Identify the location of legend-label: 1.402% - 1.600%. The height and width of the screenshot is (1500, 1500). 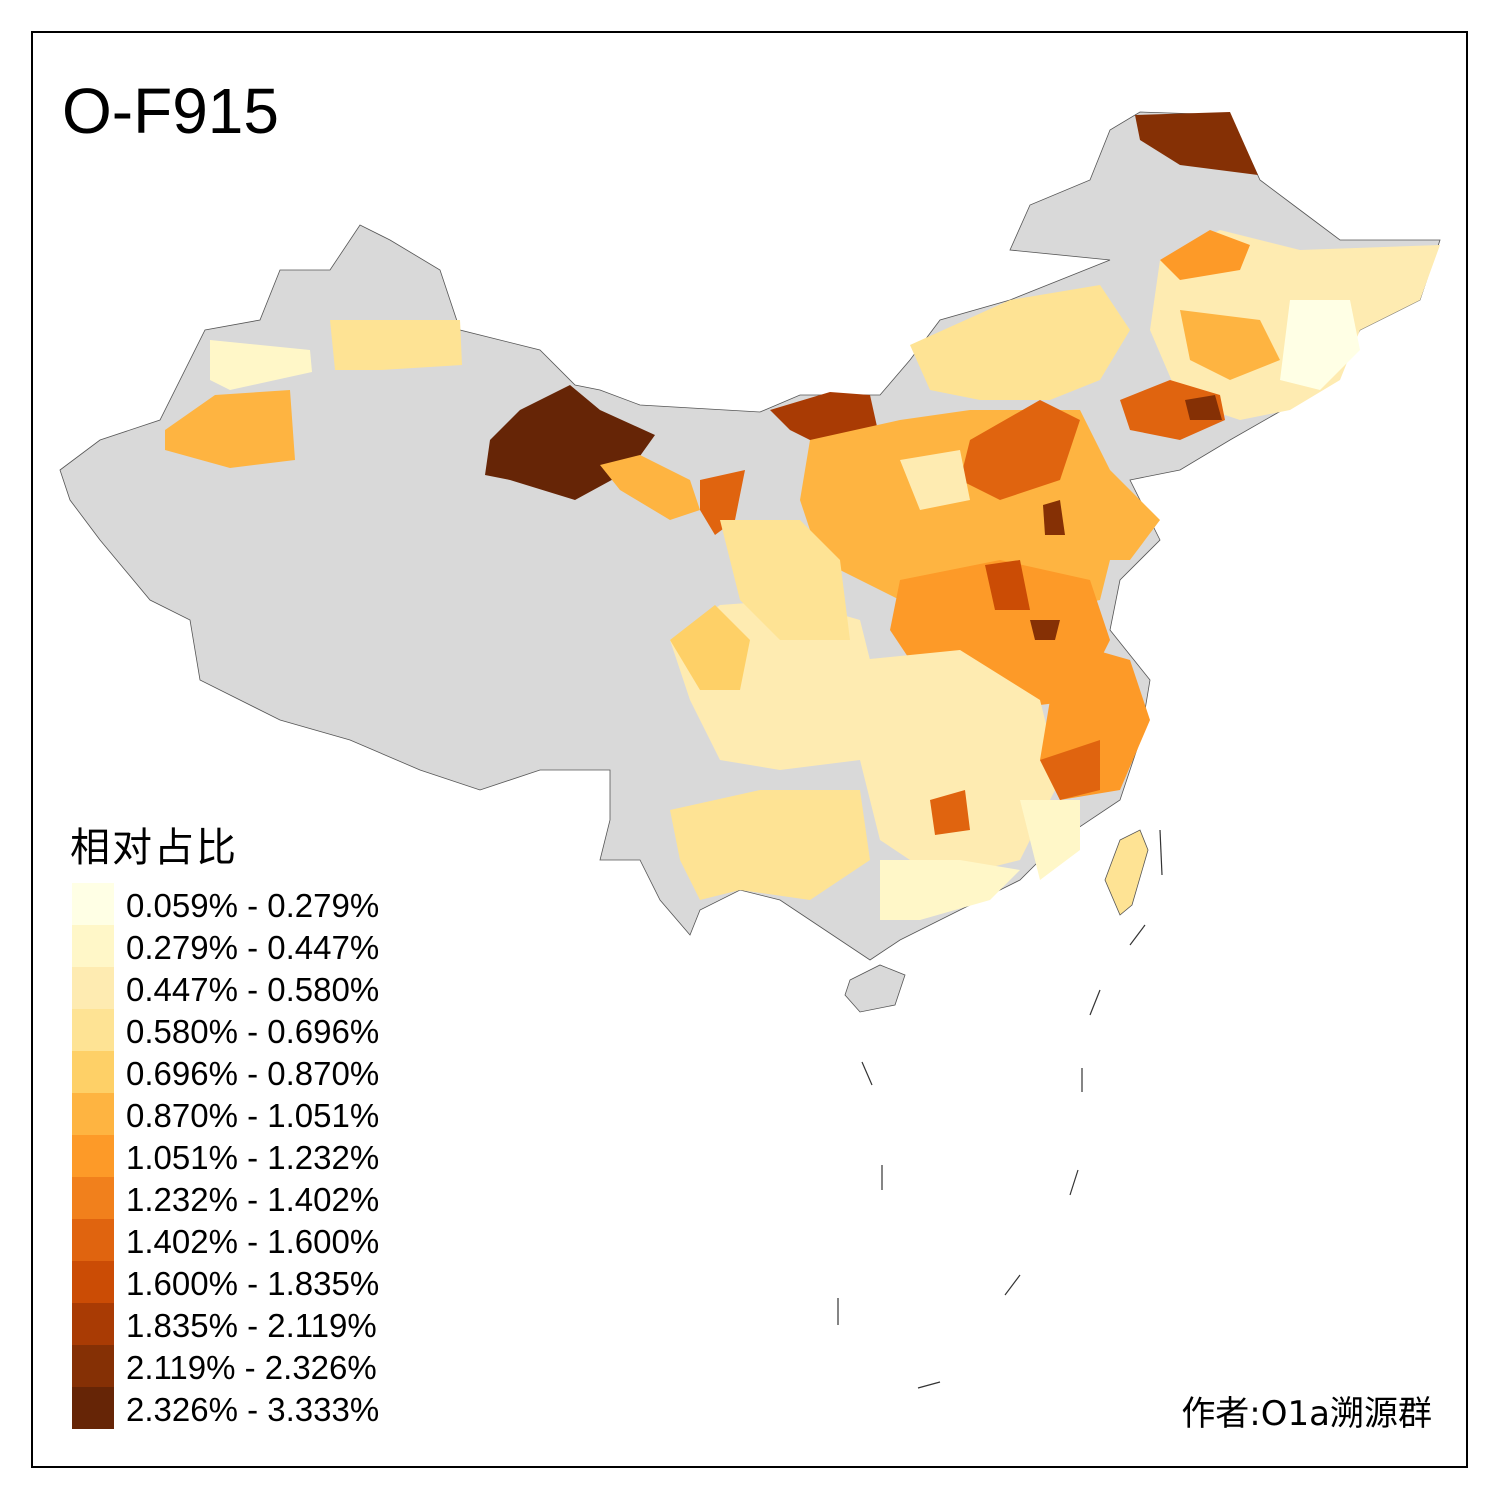
(253, 1241).